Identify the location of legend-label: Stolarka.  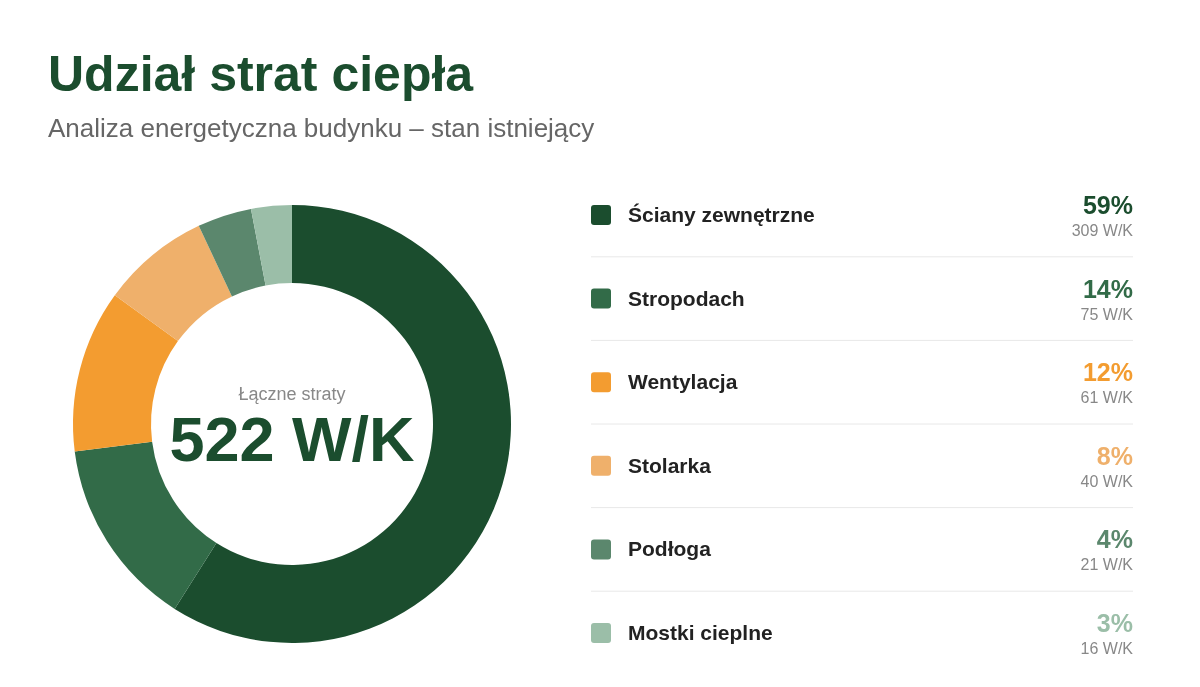
(670, 465).